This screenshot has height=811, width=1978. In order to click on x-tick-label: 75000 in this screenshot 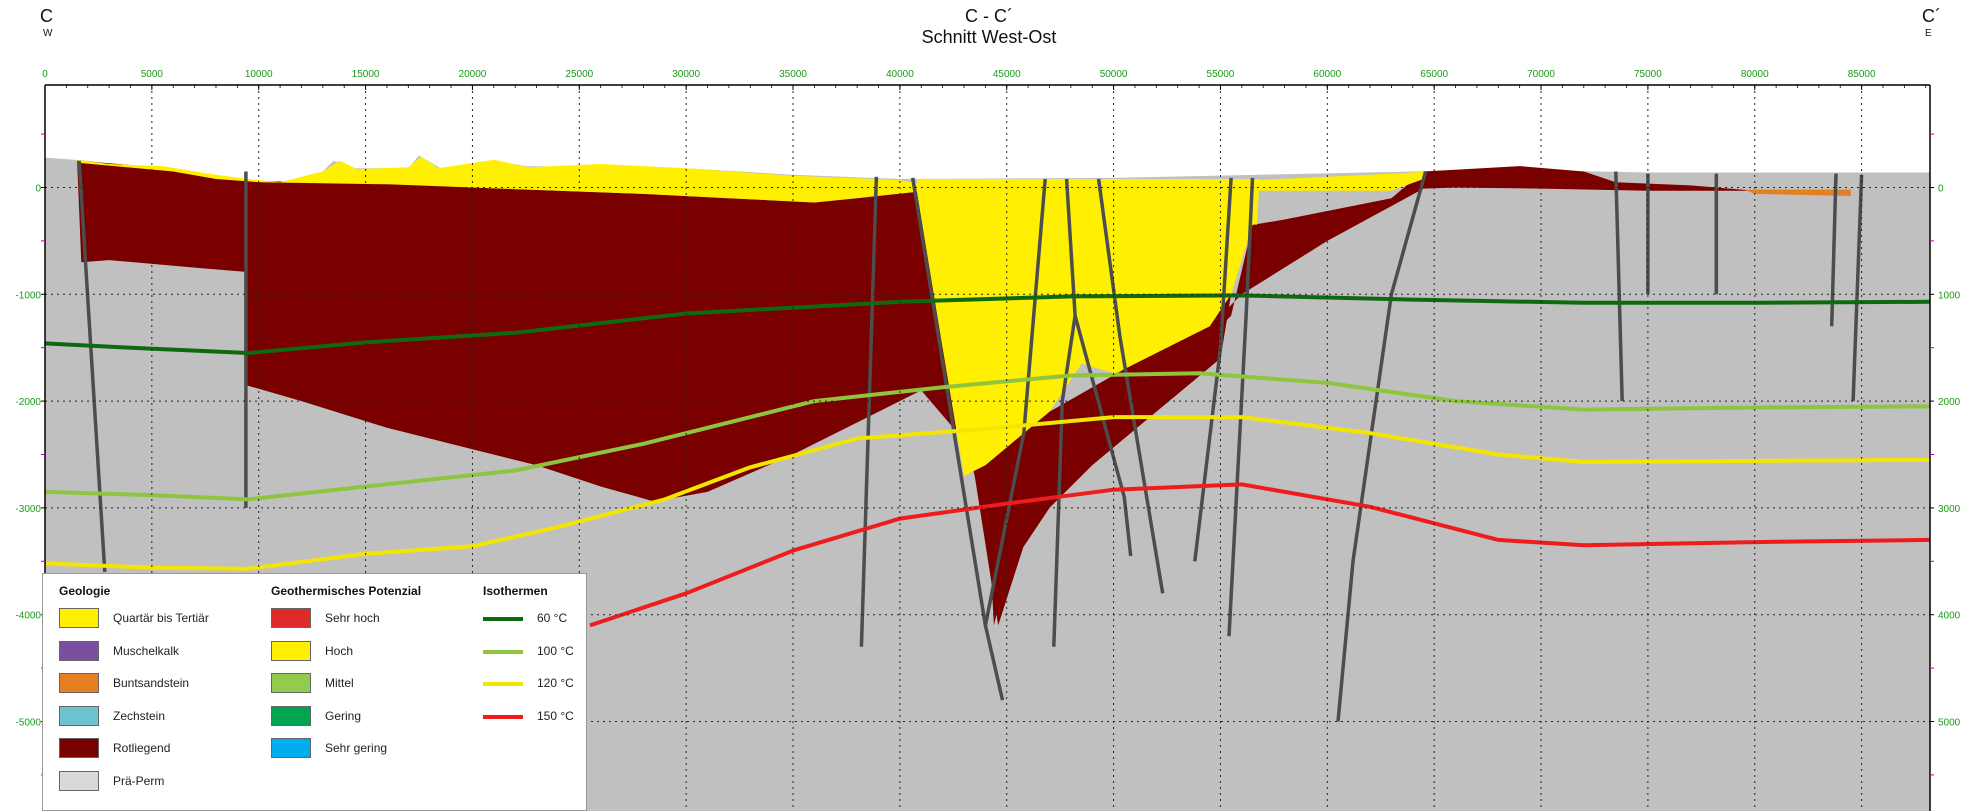, I will do `click(1648, 74)`.